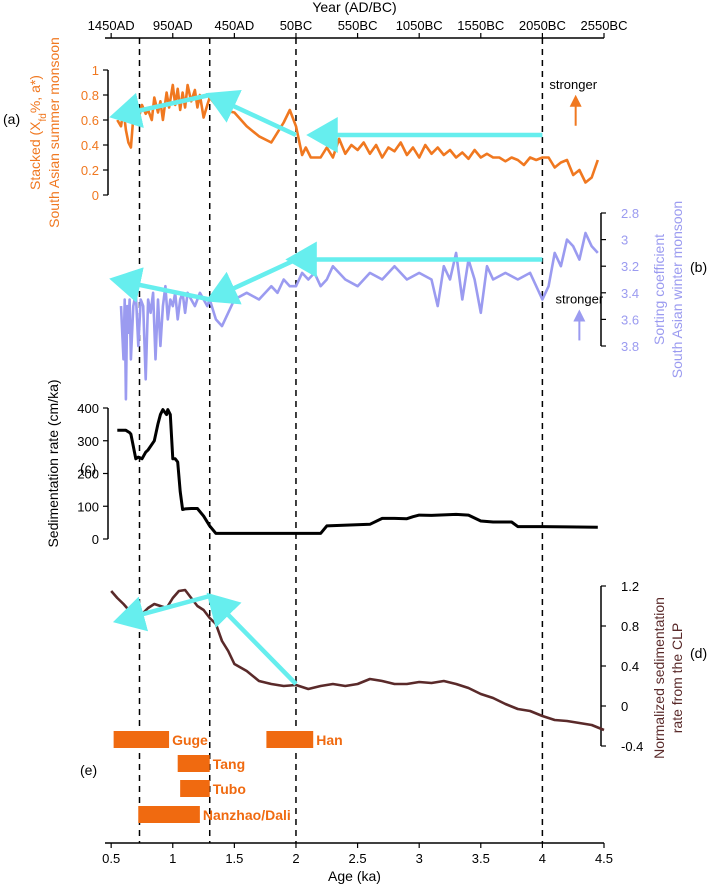  What do you see at coordinates (173, 25) in the screenshot?
I see `top-tick-label: 950AD` at bounding box center [173, 25].